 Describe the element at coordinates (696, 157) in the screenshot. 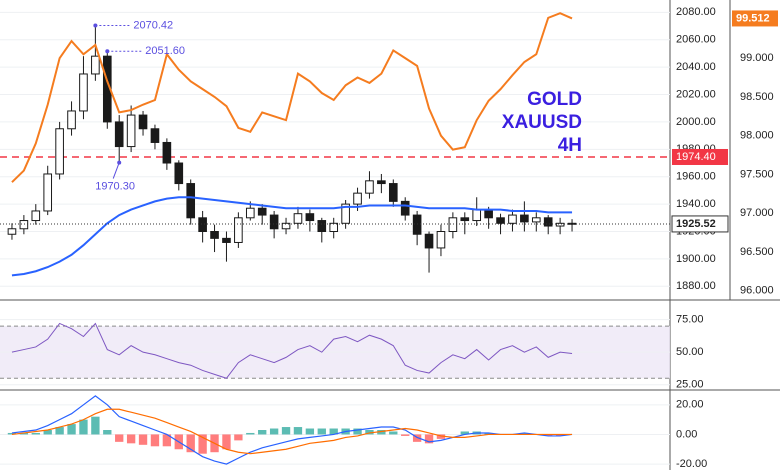

I see `price-level-label: 1974.40` at that location.